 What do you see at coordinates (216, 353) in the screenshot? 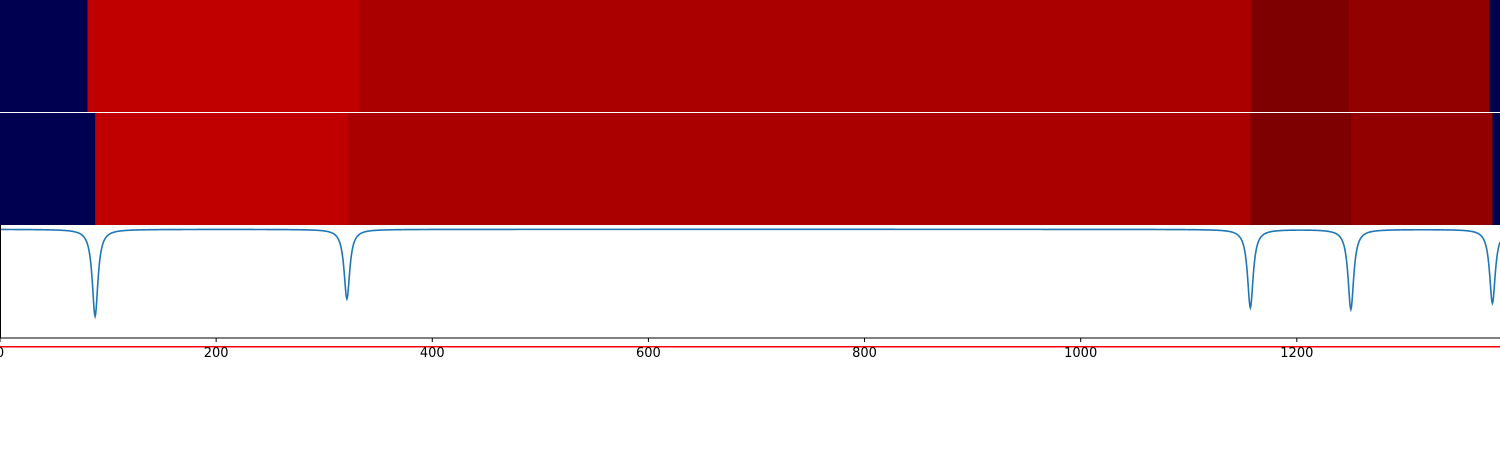
I see `x-tick-label: 200` at bounding box center [216, 353].